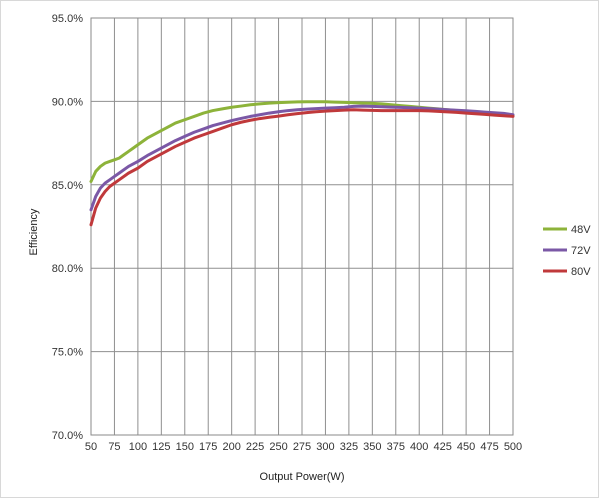  I want to click on x-tick-label: 425, so click(442, 447).